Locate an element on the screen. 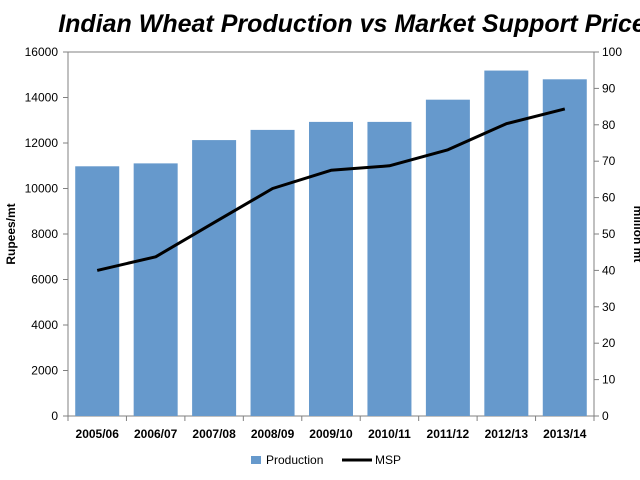  right-tick-label: 40 is located at coordinates (609, 270).